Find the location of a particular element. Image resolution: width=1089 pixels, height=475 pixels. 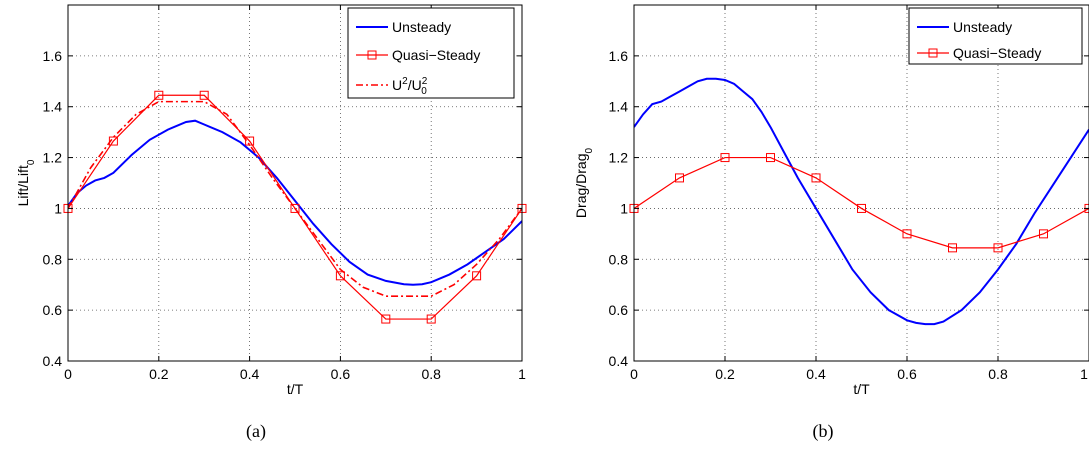

legend-box is located at coordinates (995, 36).